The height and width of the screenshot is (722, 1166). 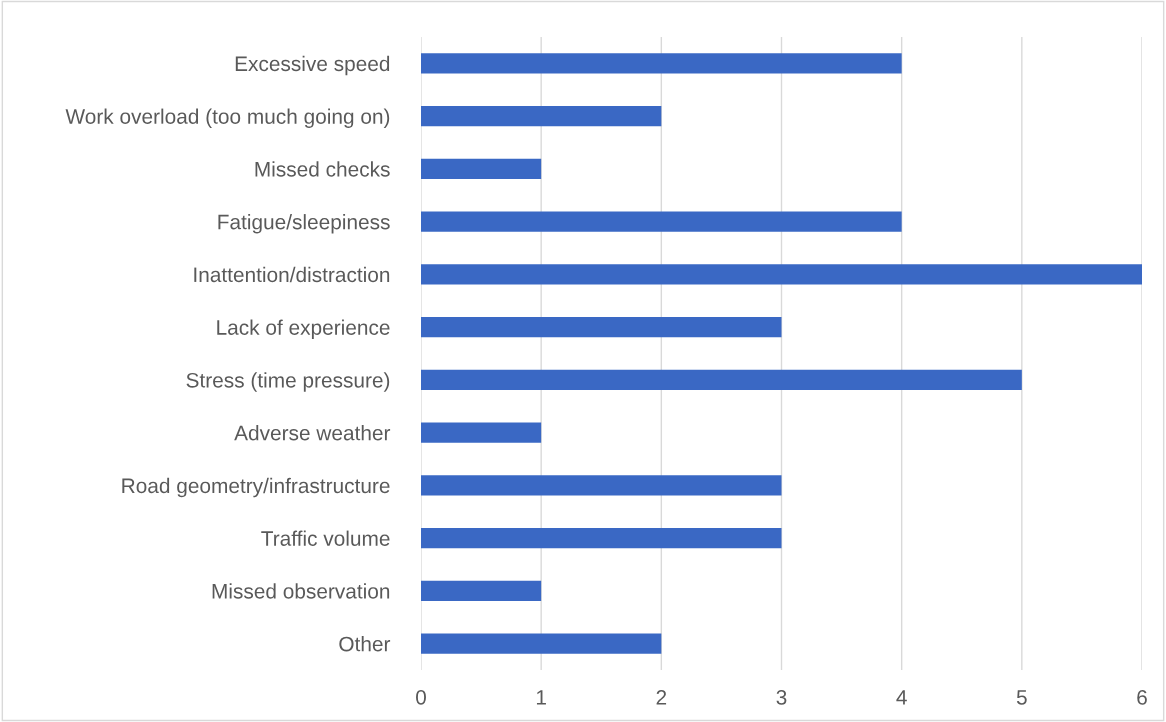 What do you see at coordinates (292, 274) in the screenshot?
I see `y-tick-label: Inattention/distraction` at bounding box center [292, 274].